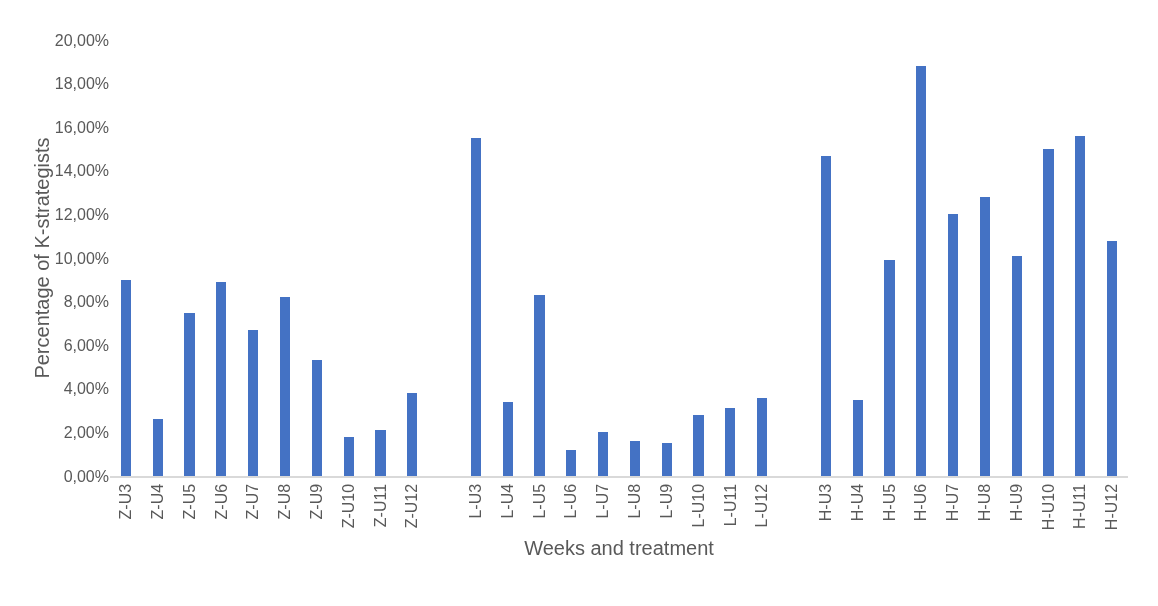 The width and height of the screenshot is (1158, 606). Describe the element at coordinates (953, 502) in the screenshot. I see `x-tick-label: H-U7` at that location.